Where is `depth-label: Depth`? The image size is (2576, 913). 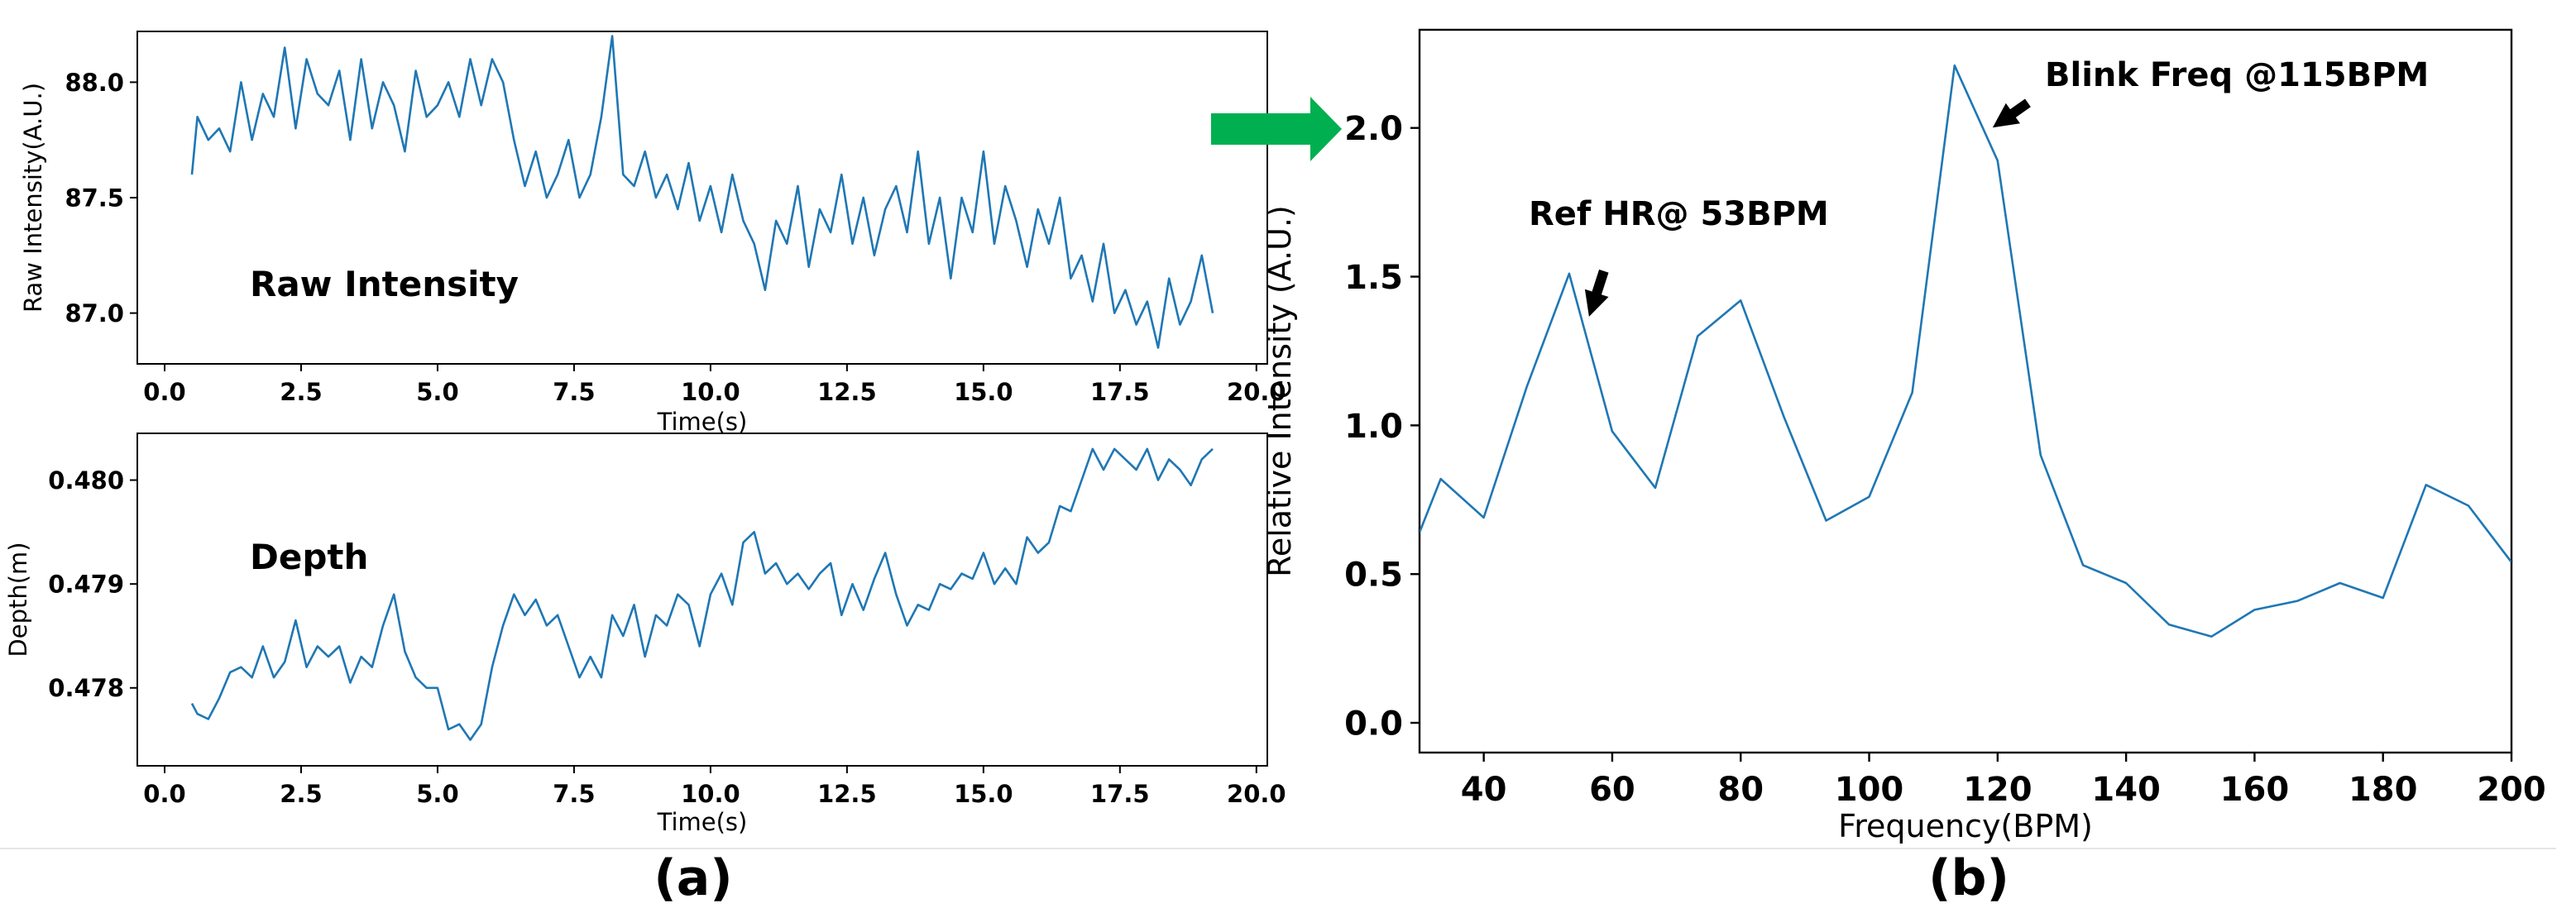
depth-label: Depth is located at coordinates (309, 557).